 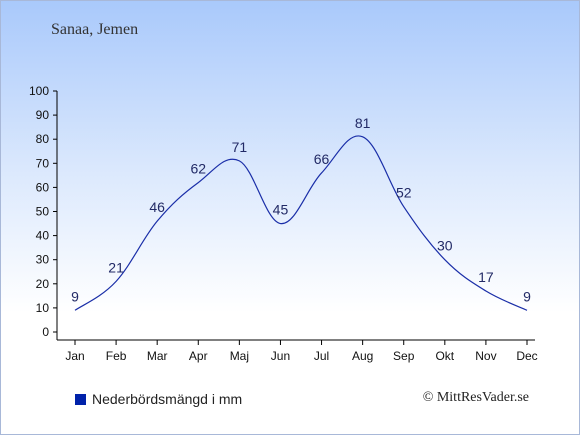 I want to click on x-tick-label: Aug, so click(x=362, y=356).